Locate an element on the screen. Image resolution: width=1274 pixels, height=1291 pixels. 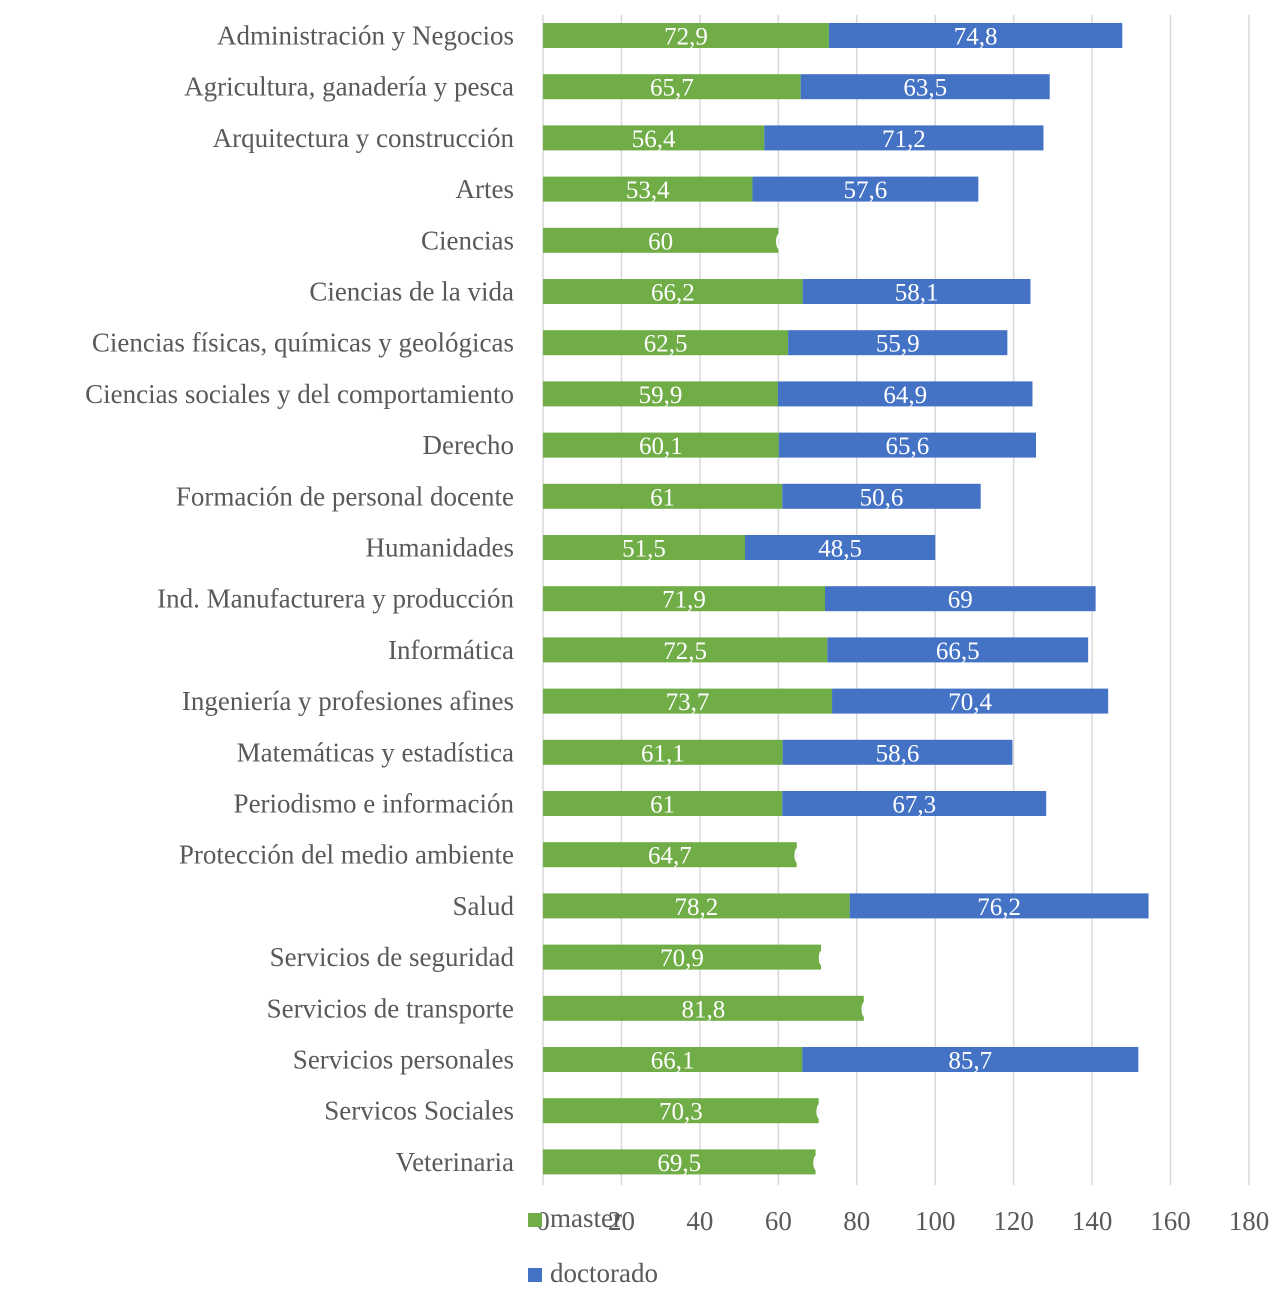
data-label-doctorado: 65,6 is located at coordinates (907, 446).